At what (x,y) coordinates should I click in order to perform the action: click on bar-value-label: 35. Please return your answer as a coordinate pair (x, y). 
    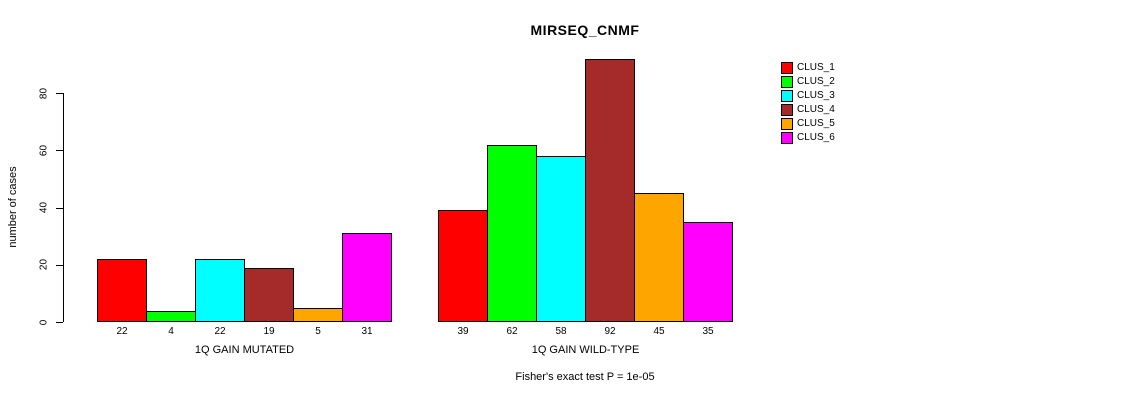
    Looking at the image, I should click on (708, 331).